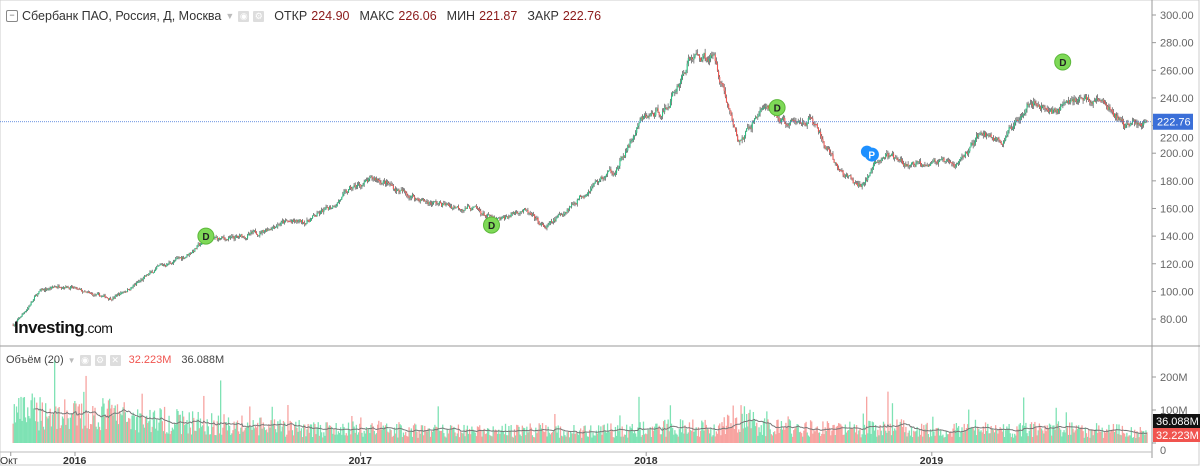 Image resolution: width=1200 pixels, height=466 pixels. Describe the element at coordinates (1177, 237) in the screenshot. I see `price-tick-label: 140.00` at that location.